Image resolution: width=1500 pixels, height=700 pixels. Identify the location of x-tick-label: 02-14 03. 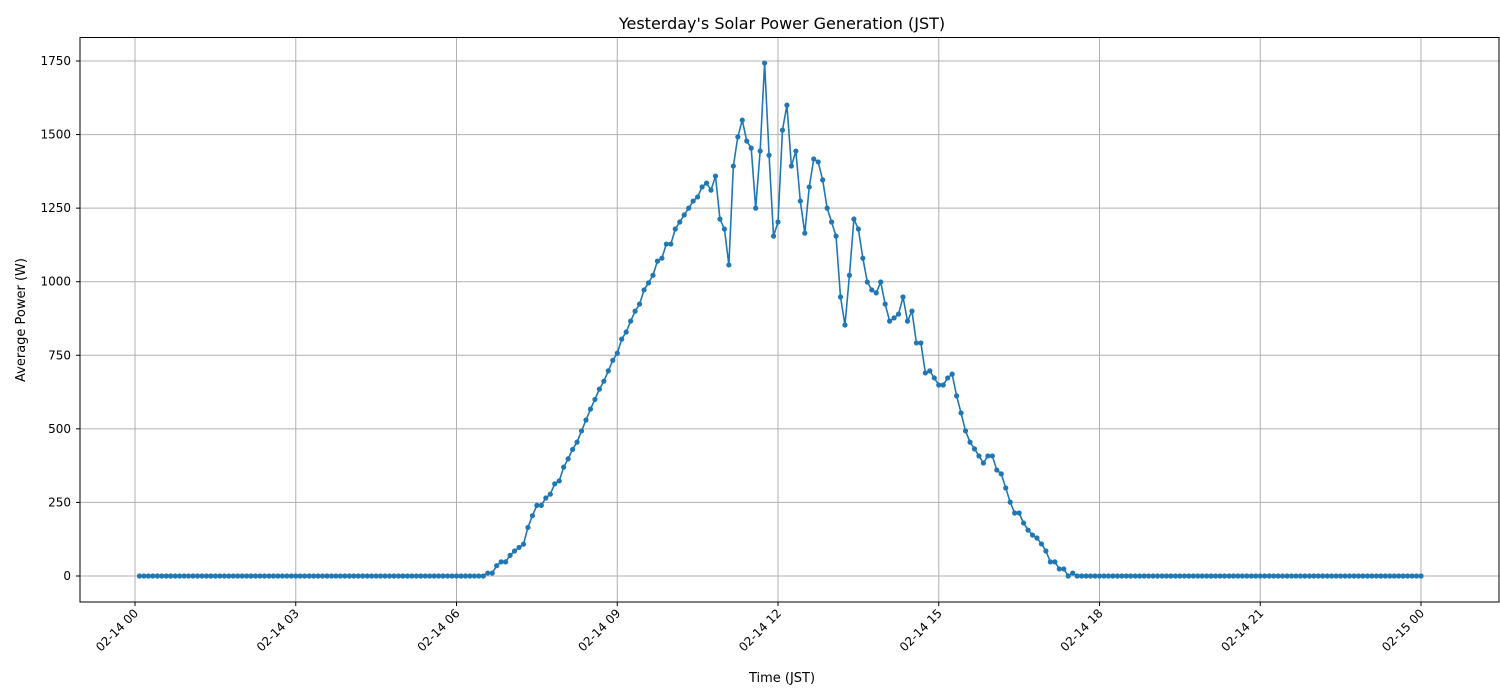
(278, 630).